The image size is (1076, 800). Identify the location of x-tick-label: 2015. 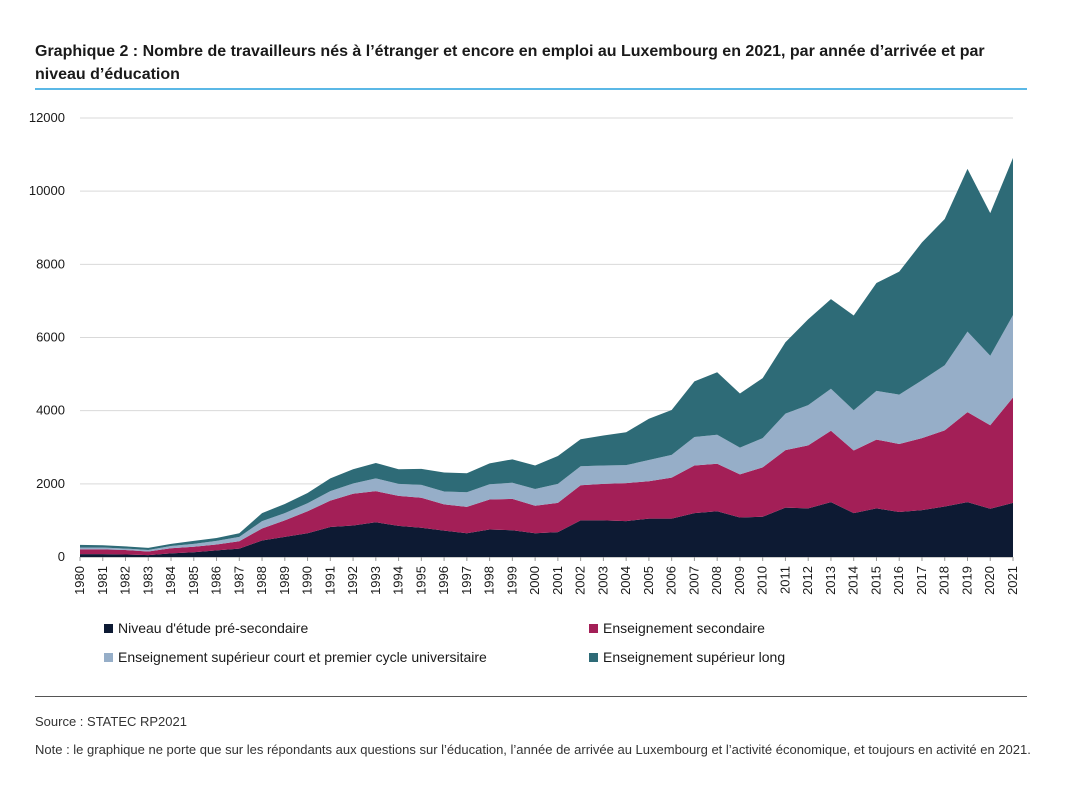
(875, 580).